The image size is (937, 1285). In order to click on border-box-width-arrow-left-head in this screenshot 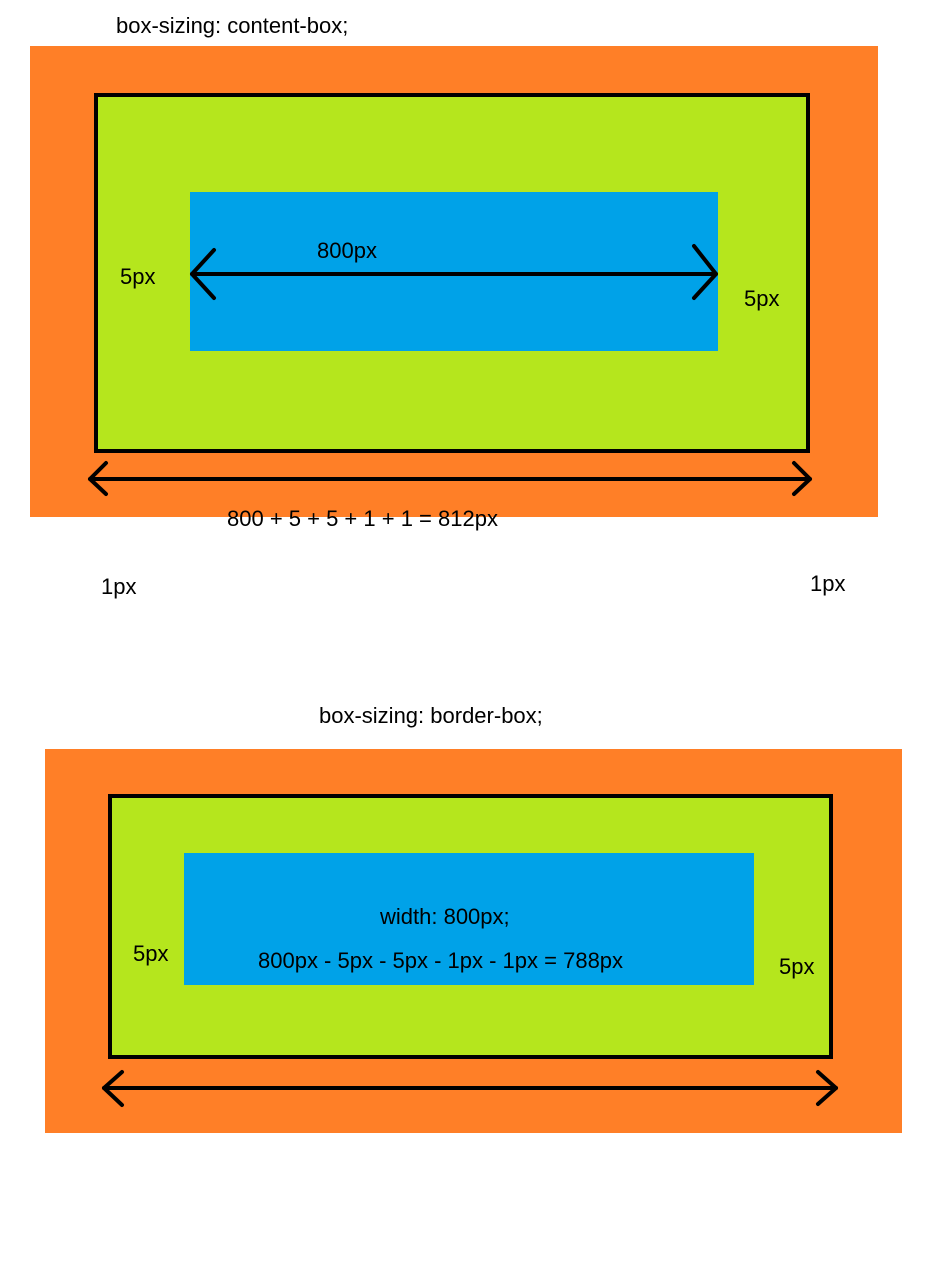, I will do `click(113, 1088)`.